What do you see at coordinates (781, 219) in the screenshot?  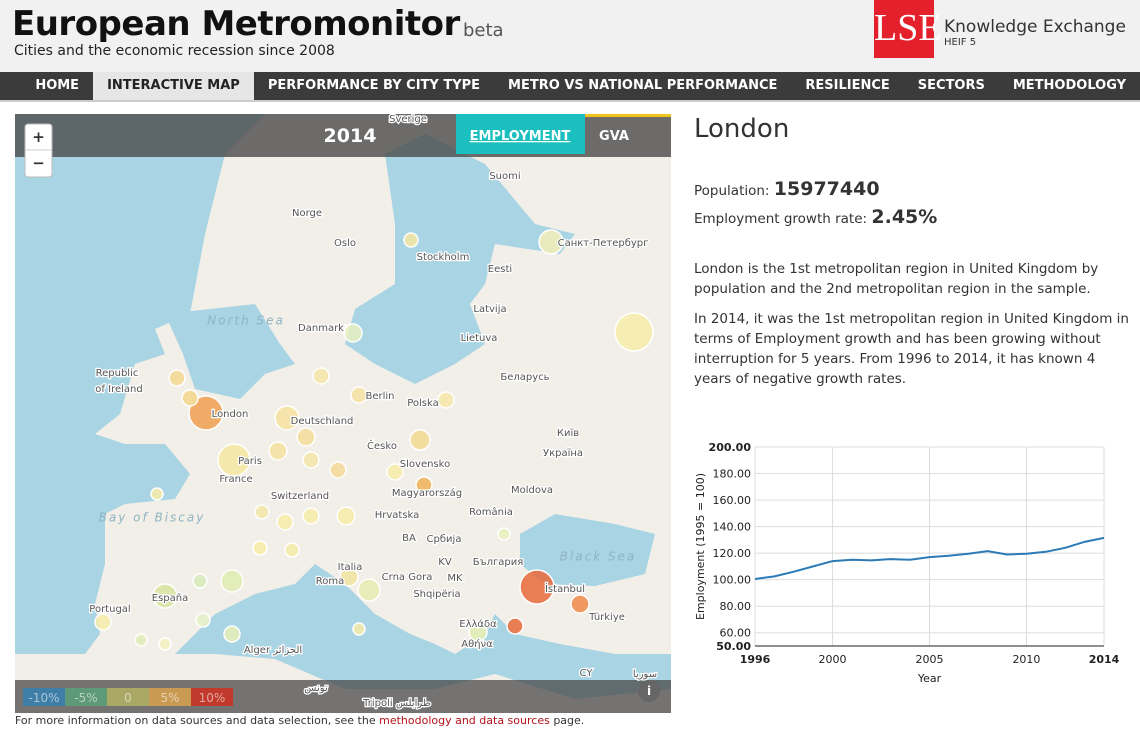 I see `growth-label: Employment growth rate:` at bounding box center [781, 219].